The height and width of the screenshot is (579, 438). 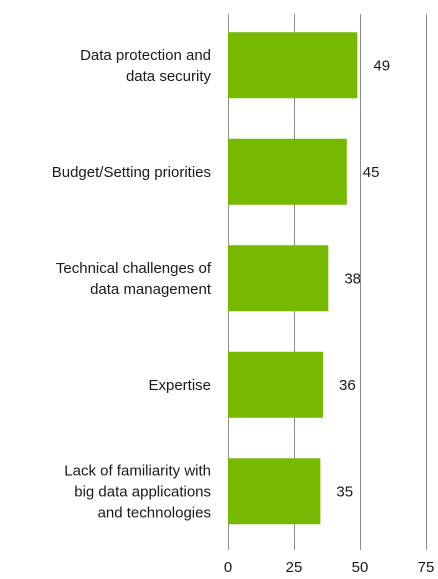 I want to click on category-label-line: Budget/Setting priorities, so click(x=131, y=172).